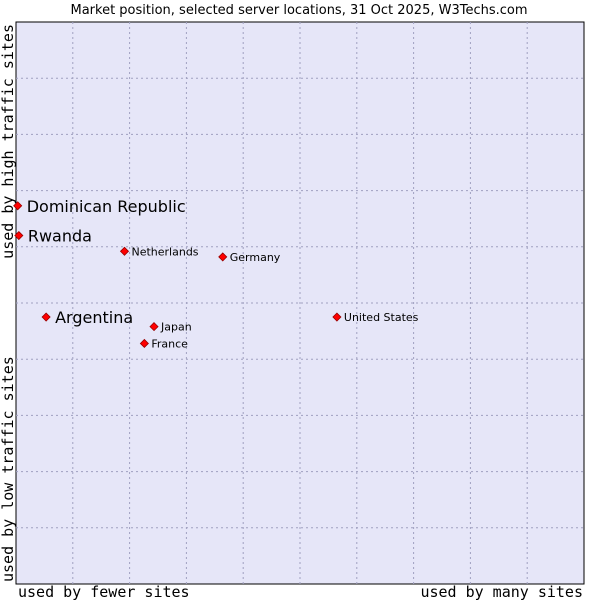 This screenshot has height=600, width=600. Describe the element at coordinates (501, 591) in the screenshot. I see `x-axis-label-right: used by many sites` at that location.